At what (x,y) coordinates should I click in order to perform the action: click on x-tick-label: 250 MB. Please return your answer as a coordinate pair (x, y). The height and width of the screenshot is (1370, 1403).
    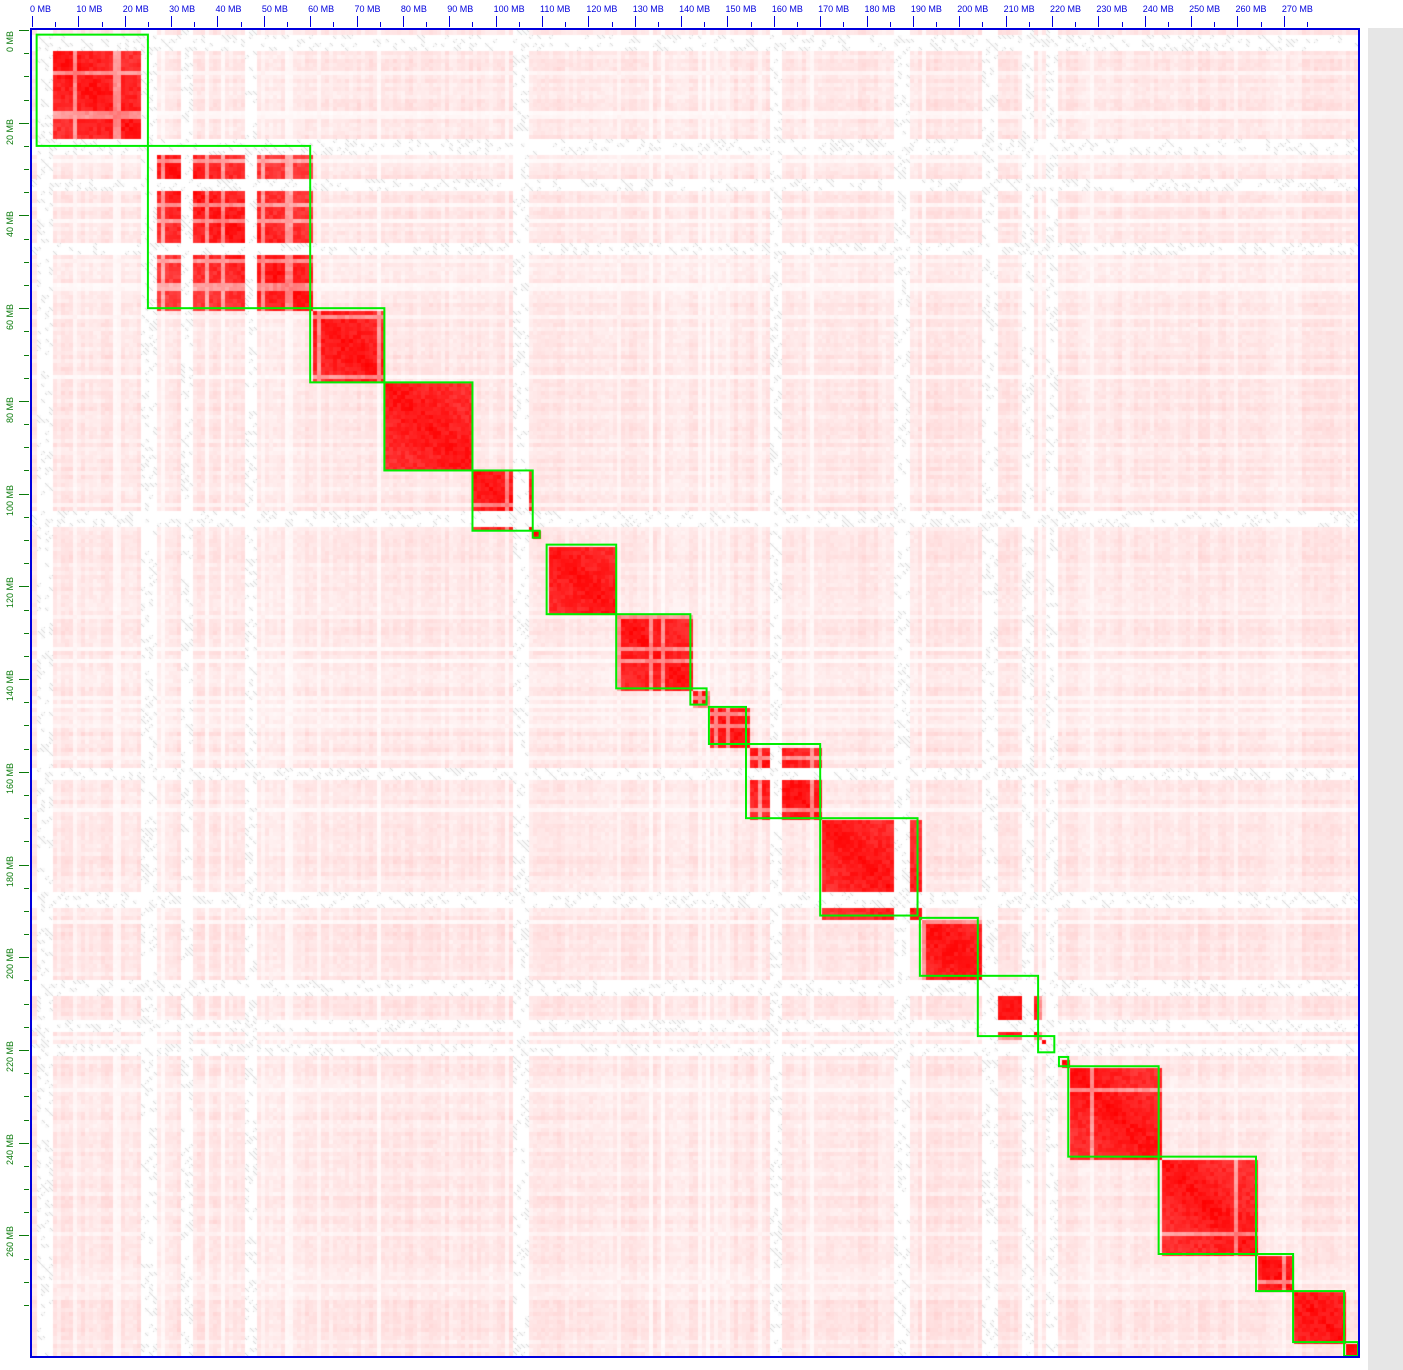
    Looking at the image, I should click on (1205, 9).